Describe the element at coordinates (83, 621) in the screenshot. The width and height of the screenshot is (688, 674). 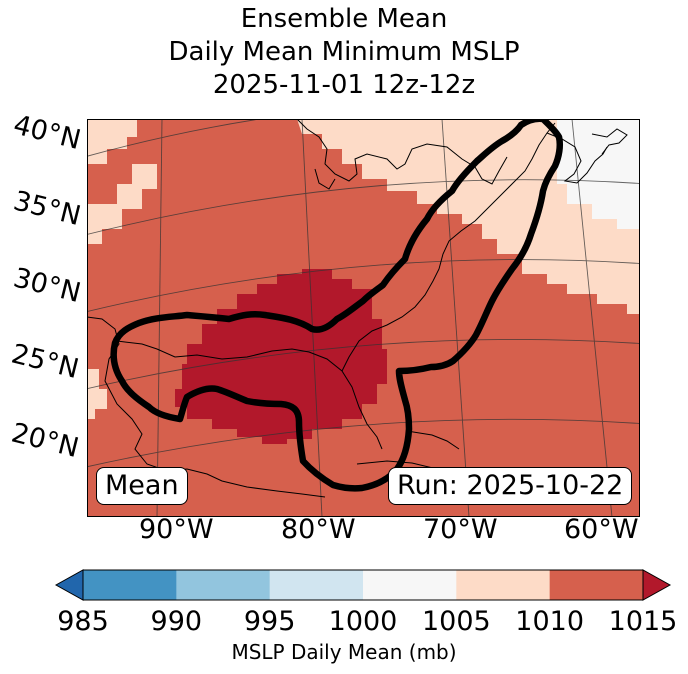
I see `colorbar-tick-label: 985` at that location.